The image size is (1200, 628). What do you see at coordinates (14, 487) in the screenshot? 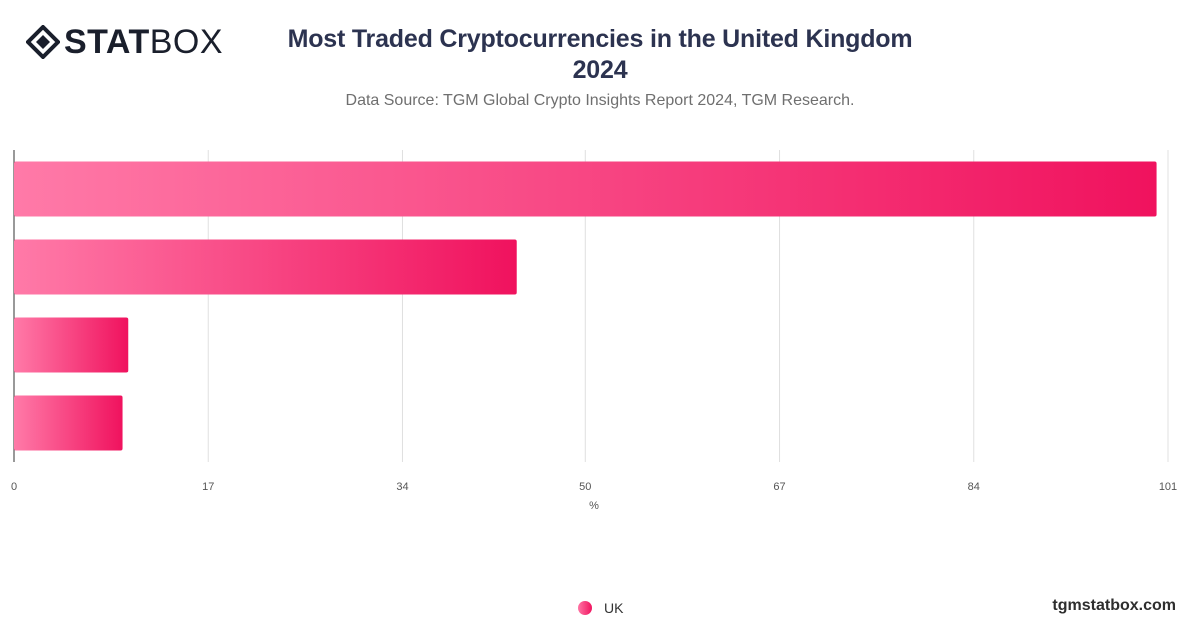
I see `x-tick-label: 0` at bounding box center [14, 487].